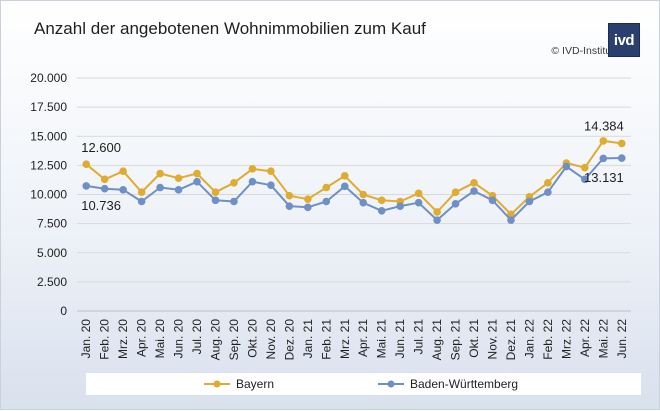 This screenshot has height=411, width=660. Describe the element at coordinates (603, 339) in the screenshot. I see `x-tick-label: Mai. 22` at that location.